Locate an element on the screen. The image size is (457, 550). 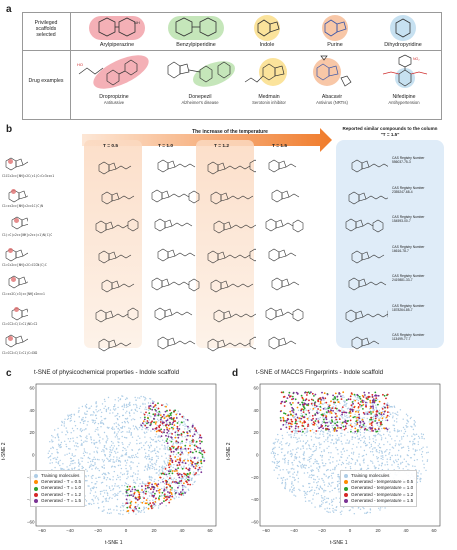
dihydropyridine-structure-icon is located at coordinates (403, 28).